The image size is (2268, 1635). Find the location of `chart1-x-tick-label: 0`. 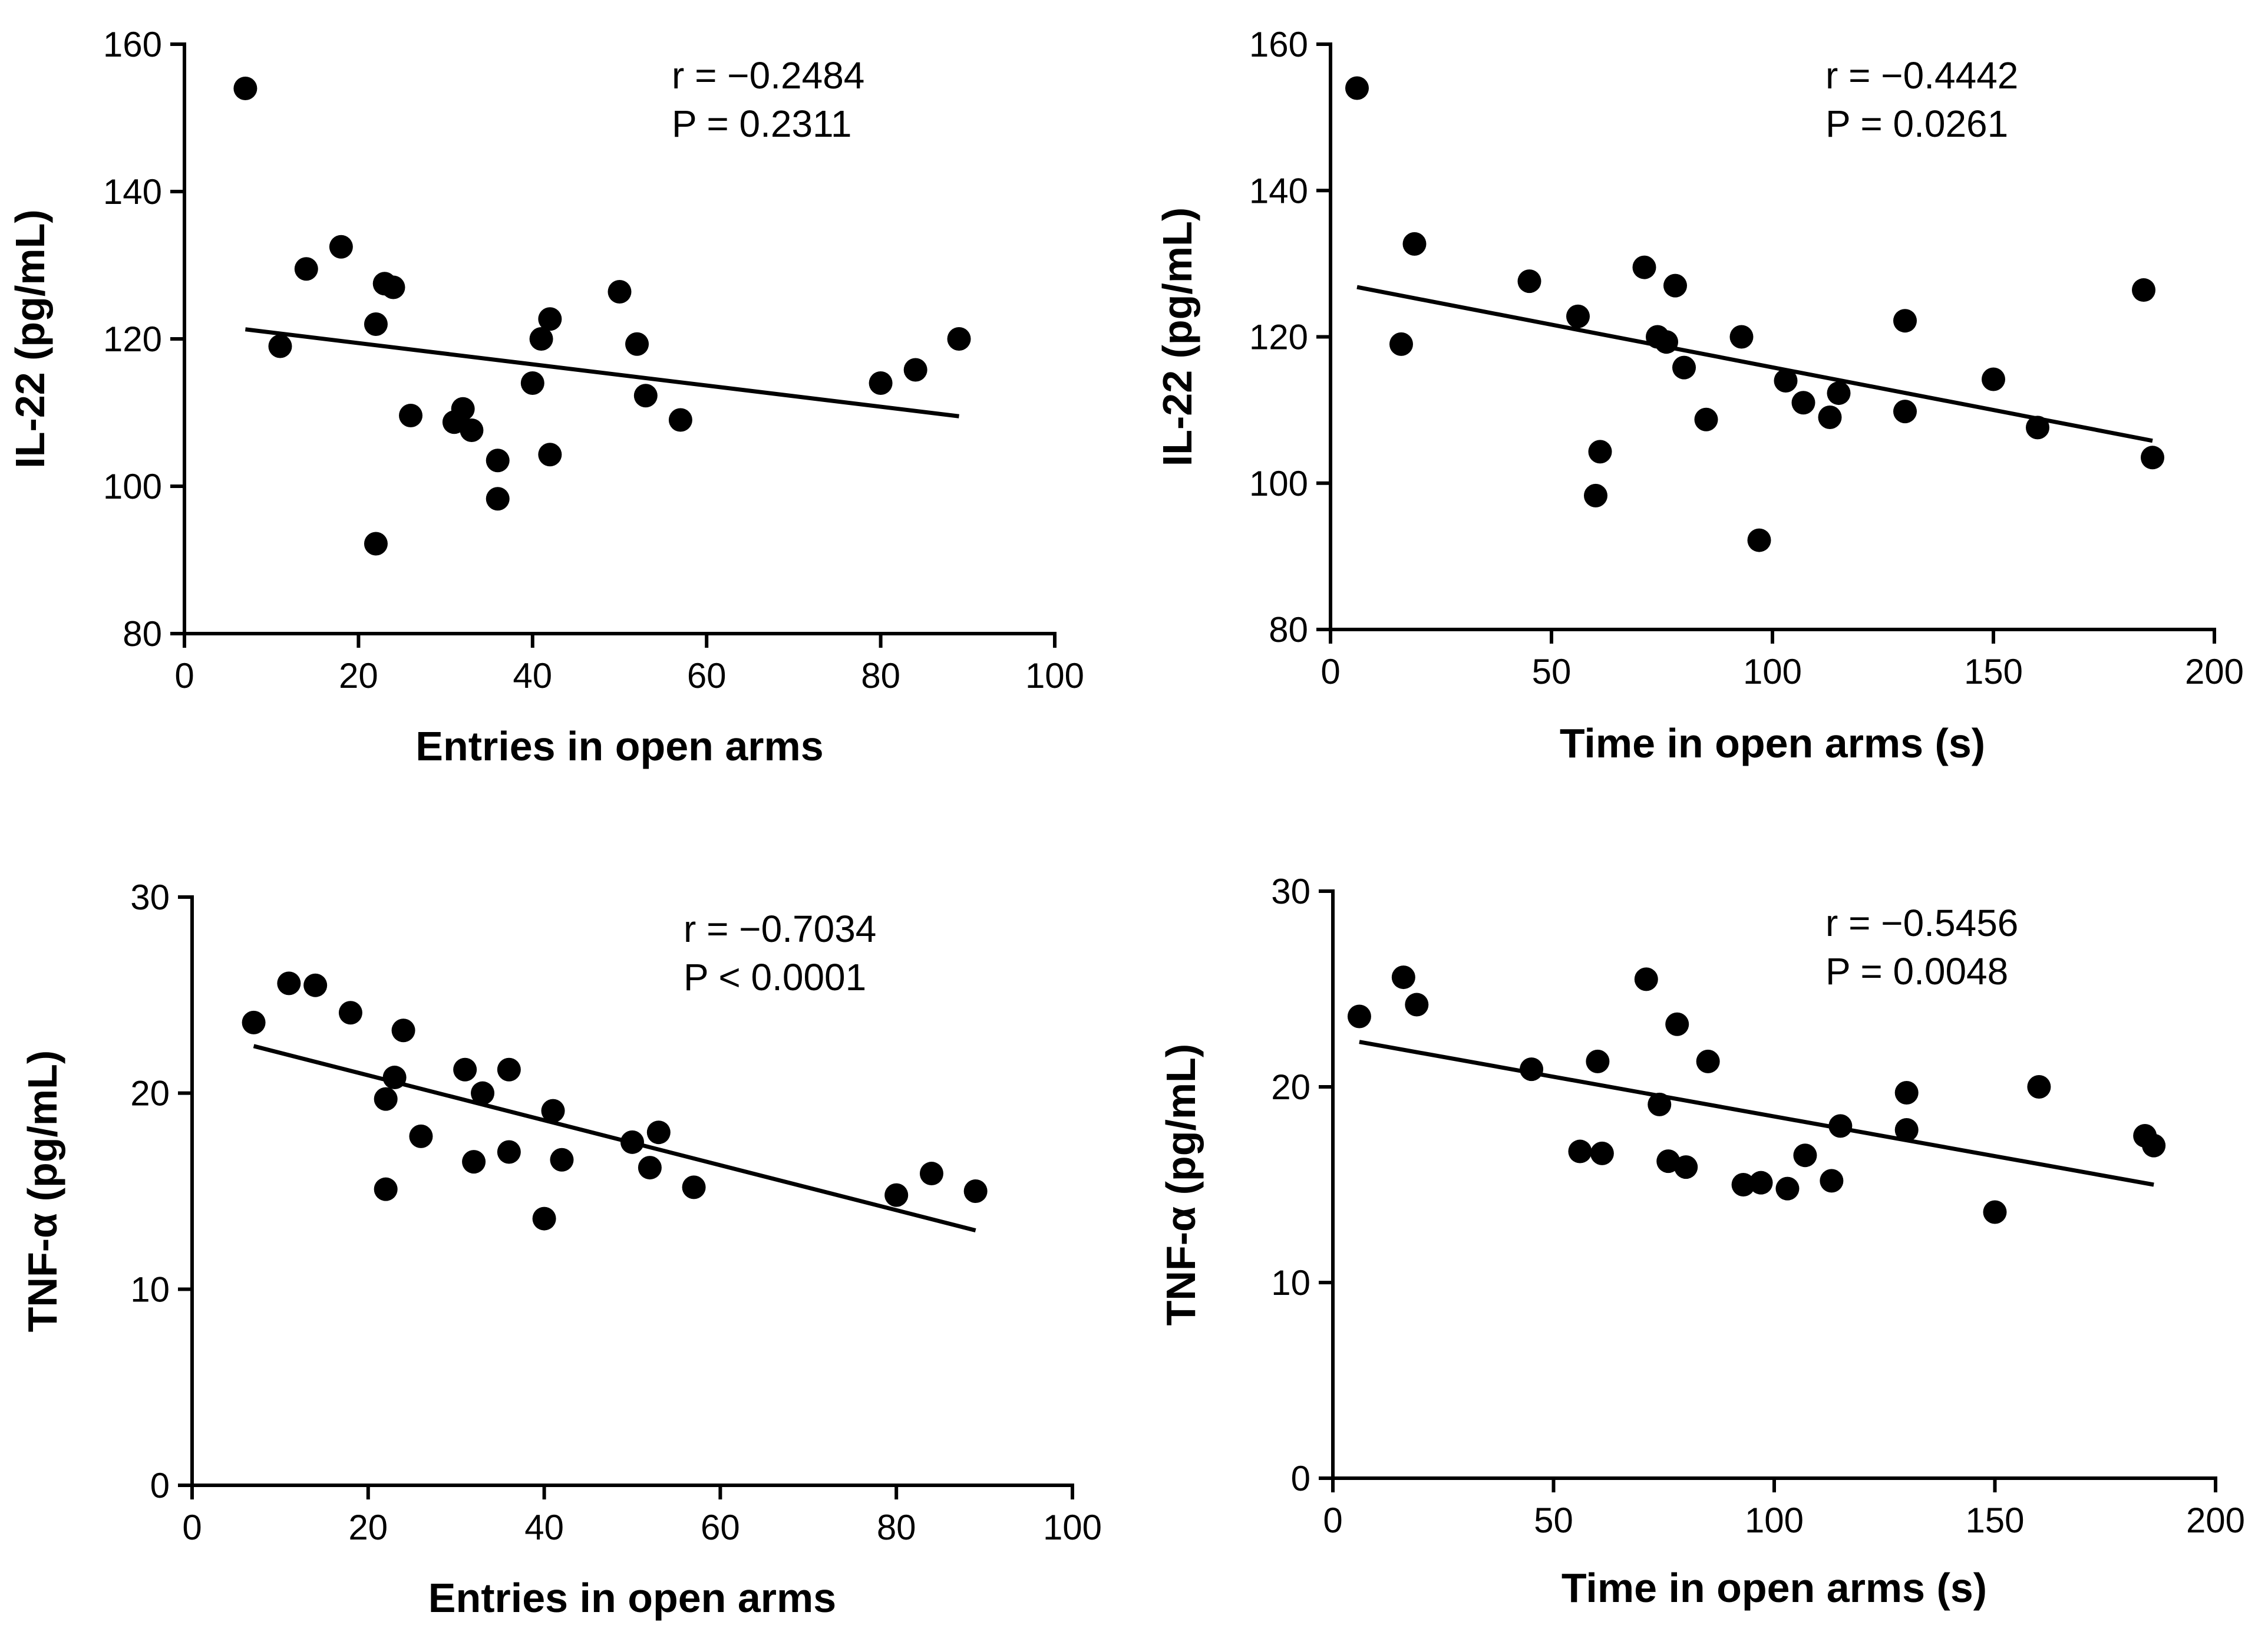

chart1-x-tick-label: 0 is located at coordinates (1330, 671).